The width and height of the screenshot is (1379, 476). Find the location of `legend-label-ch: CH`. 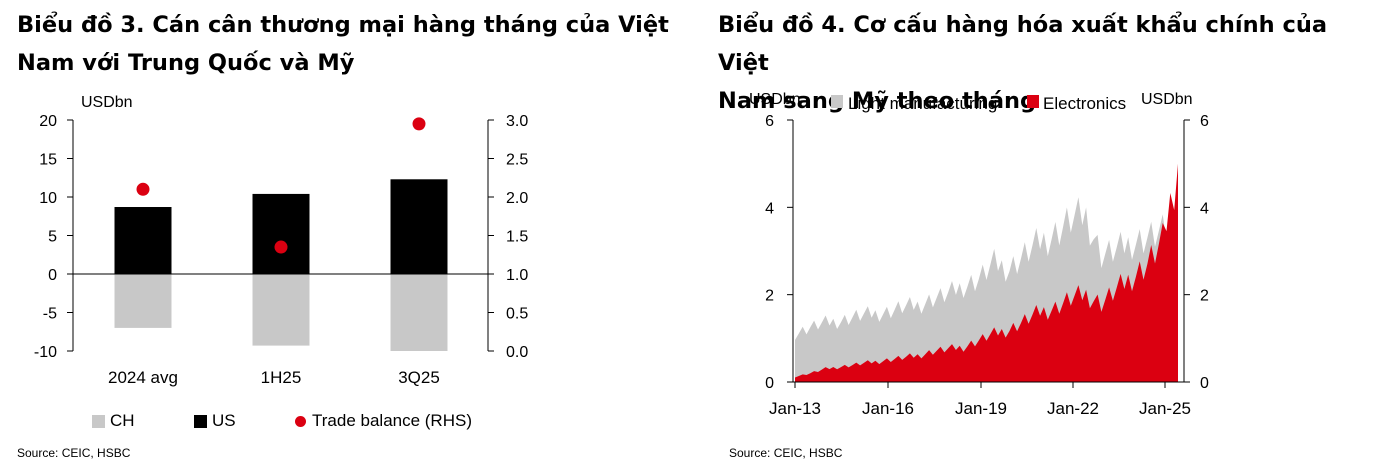

legend-label-ch: CH is located at coordinates (122, 420).